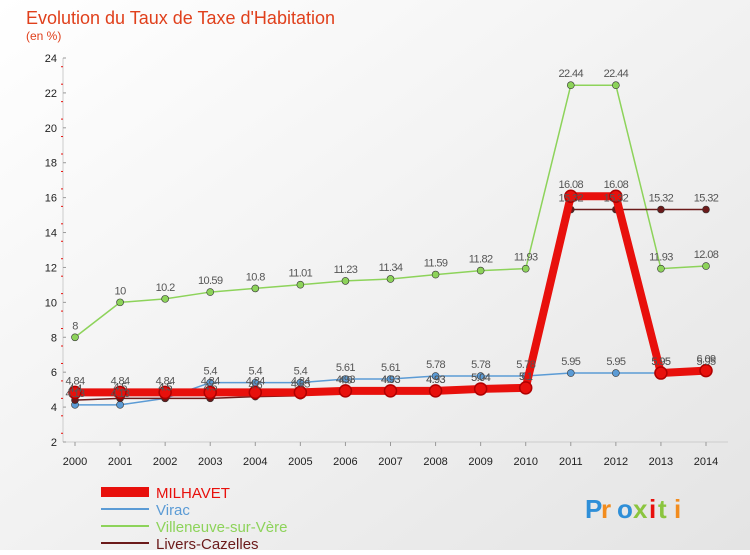 Image resolution: width=750 pixels, height=555 pixels. What do you see at coordinates (51, 303) in the screenshot?
I see `y-tick-label: 10` at bounding box center [51, 303].